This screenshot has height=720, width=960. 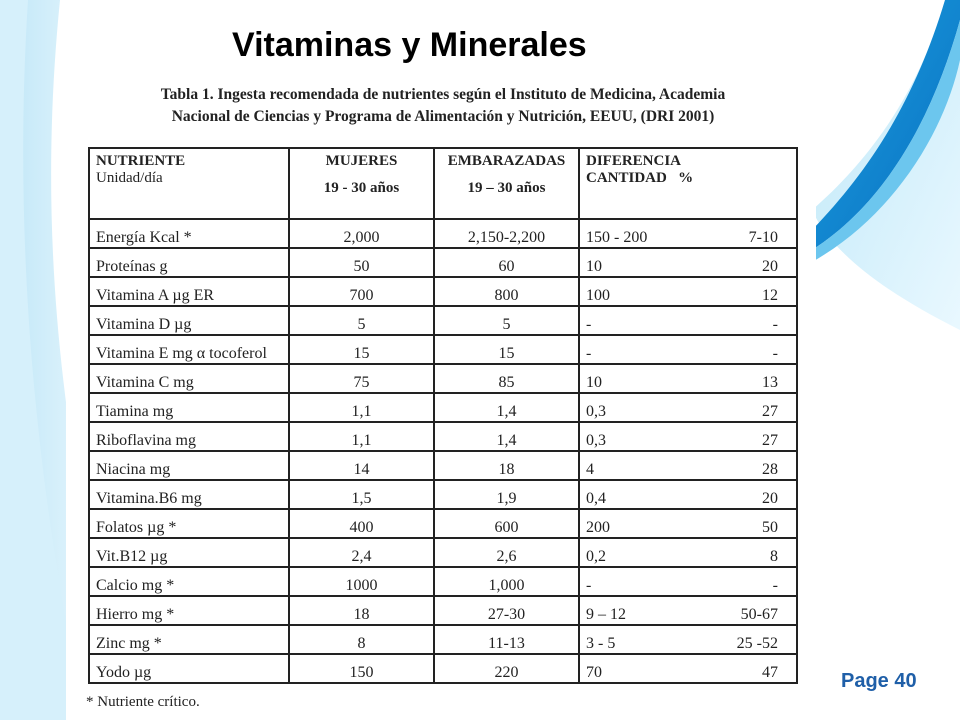 What do you see at coordinates (129, 178) in the screenshot?
I see `header-nutrient-unit: Unidad/día` at bounding box center [129, 178].